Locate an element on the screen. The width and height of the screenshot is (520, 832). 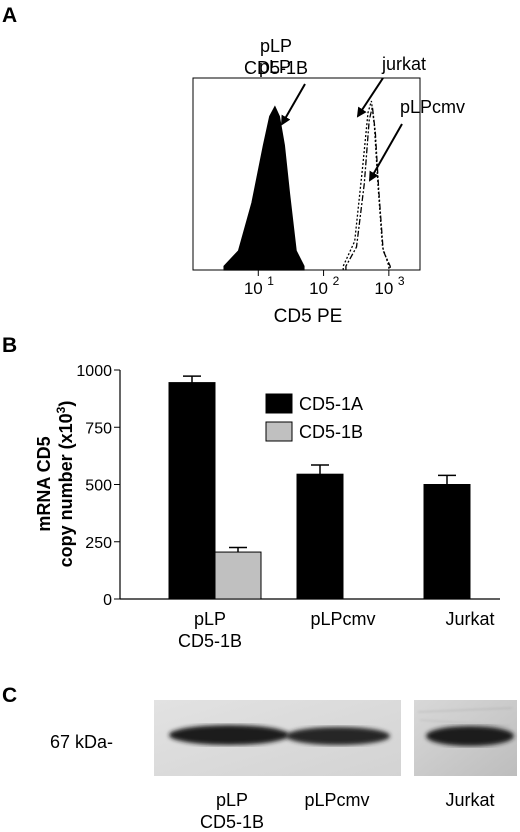
panel-c-letter: C is located at coordinates (10, 695).